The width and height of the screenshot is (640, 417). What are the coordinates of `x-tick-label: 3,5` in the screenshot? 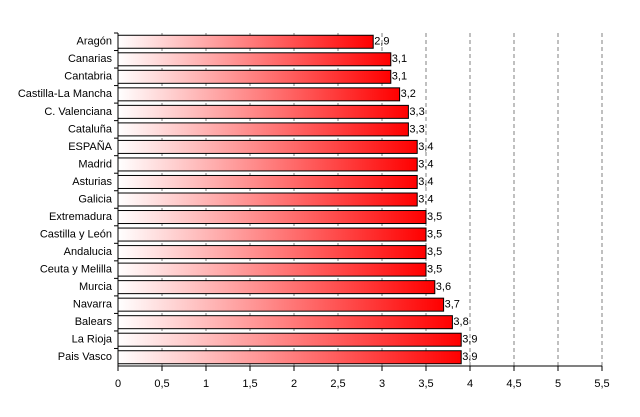 It's located at (425, 384).